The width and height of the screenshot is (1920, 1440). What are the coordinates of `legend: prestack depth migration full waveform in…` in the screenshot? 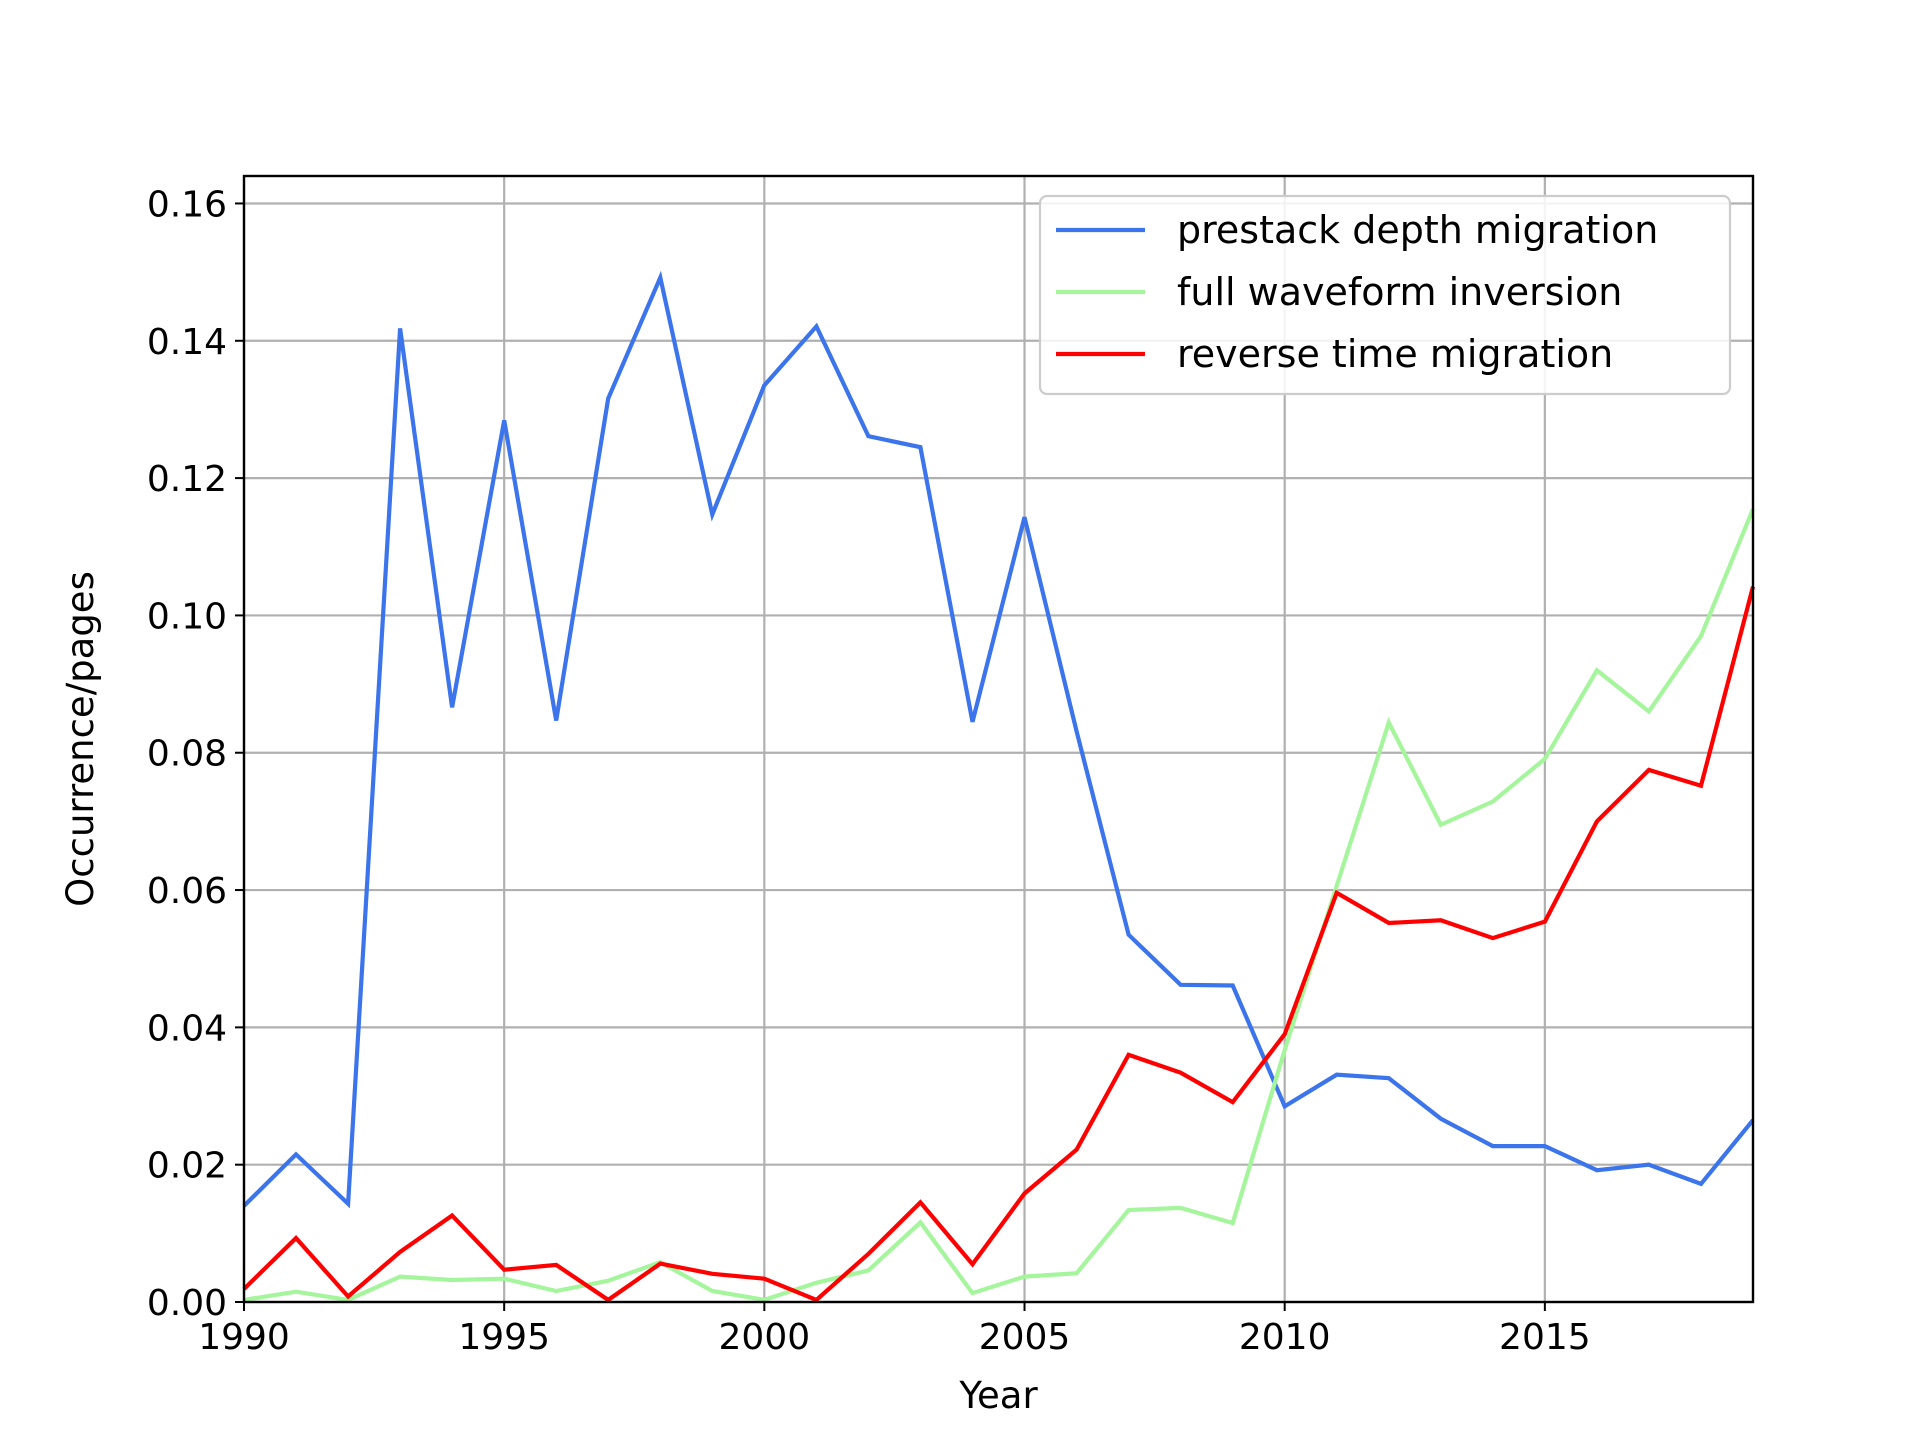 It's located at (1385, 295).